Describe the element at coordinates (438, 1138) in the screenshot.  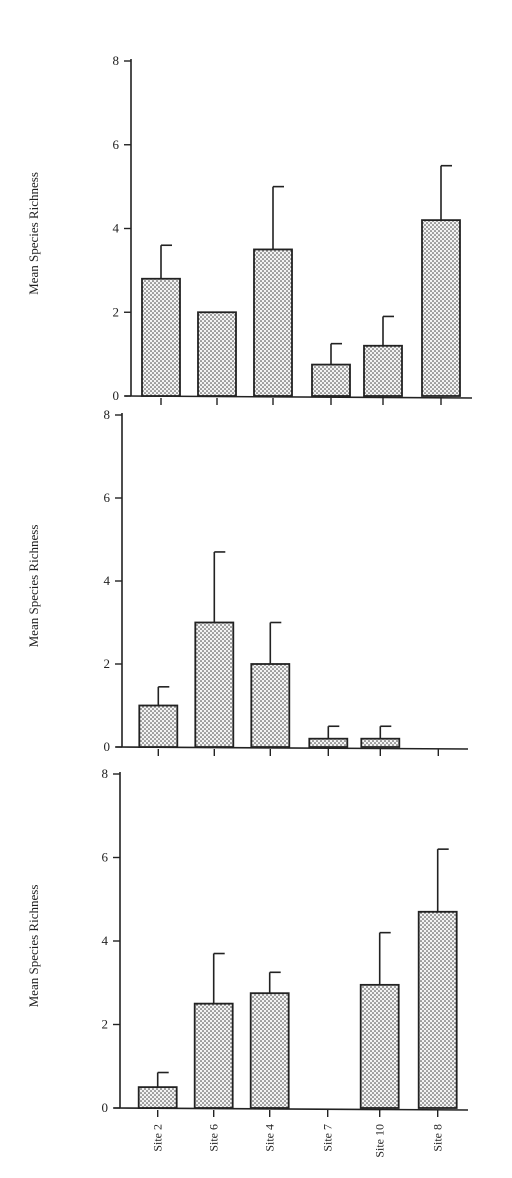
I see `x-category-label-6: Site 8` at that location.